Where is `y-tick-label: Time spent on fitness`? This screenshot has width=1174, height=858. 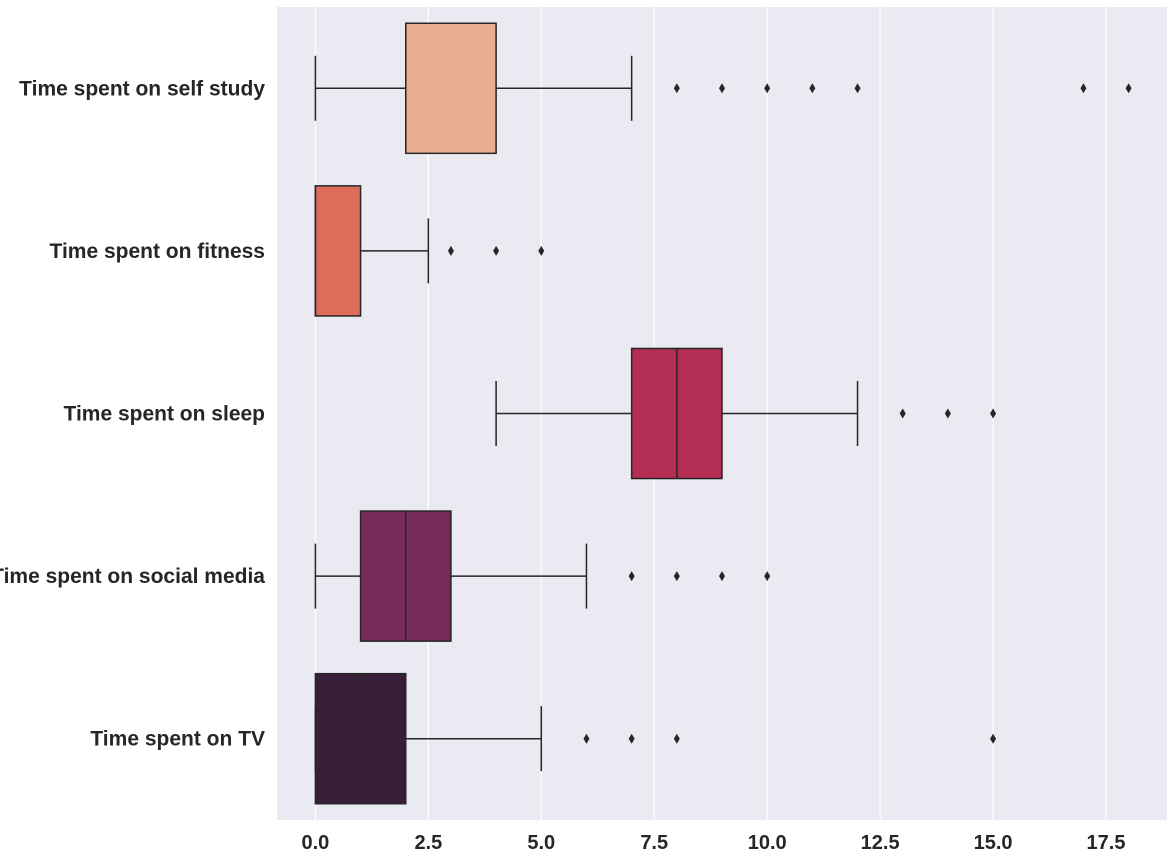
y-tick-label: Time spent on fitness is located at coordinates (158, 251).